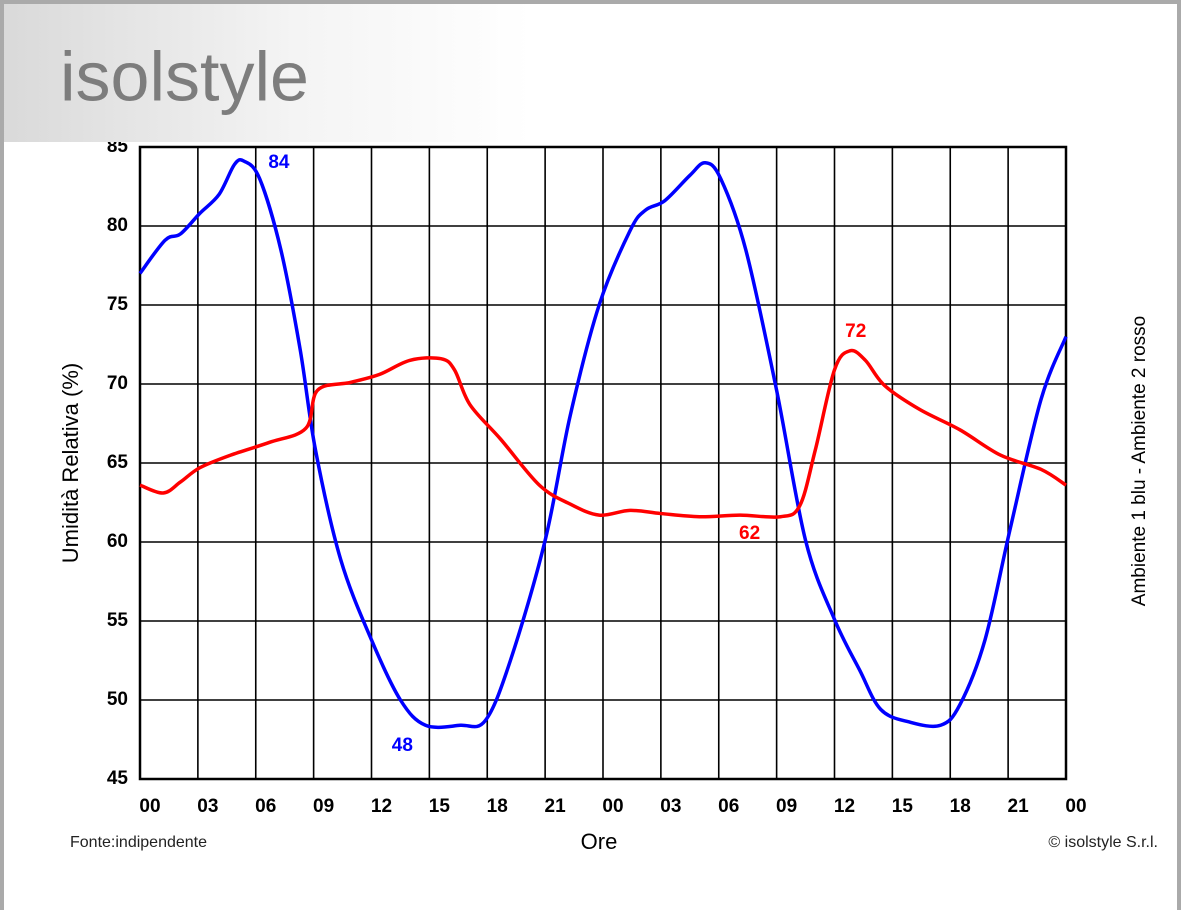  What do you see at coordinates (402, 745) in the screenshot?
I see `annotation: 48` at bounding box center [402, 745].